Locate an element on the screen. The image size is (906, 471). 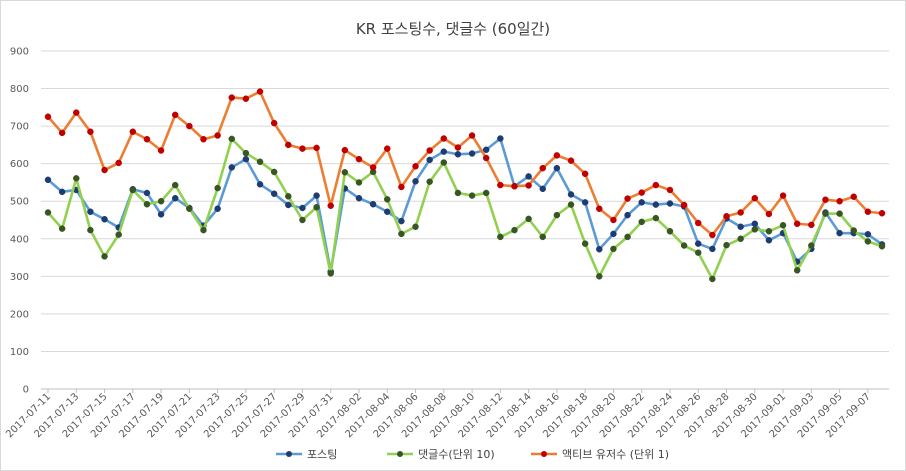
y-tick-label: 100 is located at coordinates (19, 352).